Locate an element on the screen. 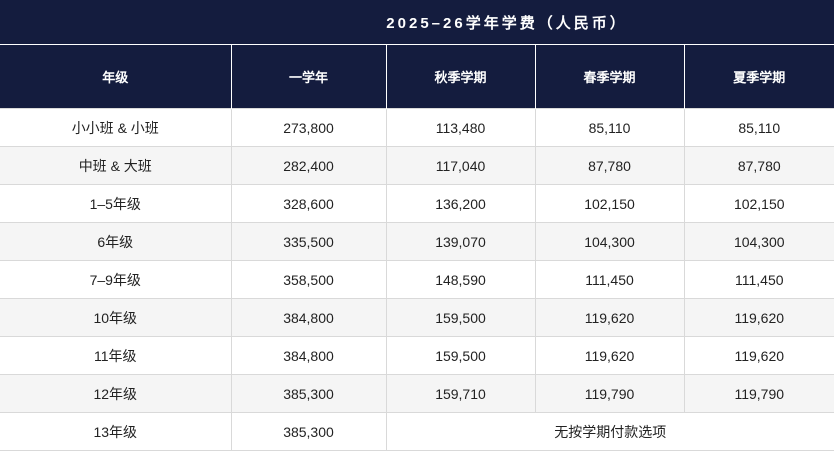  cell-summer: 119,790 is located at coordinates (758, 393).